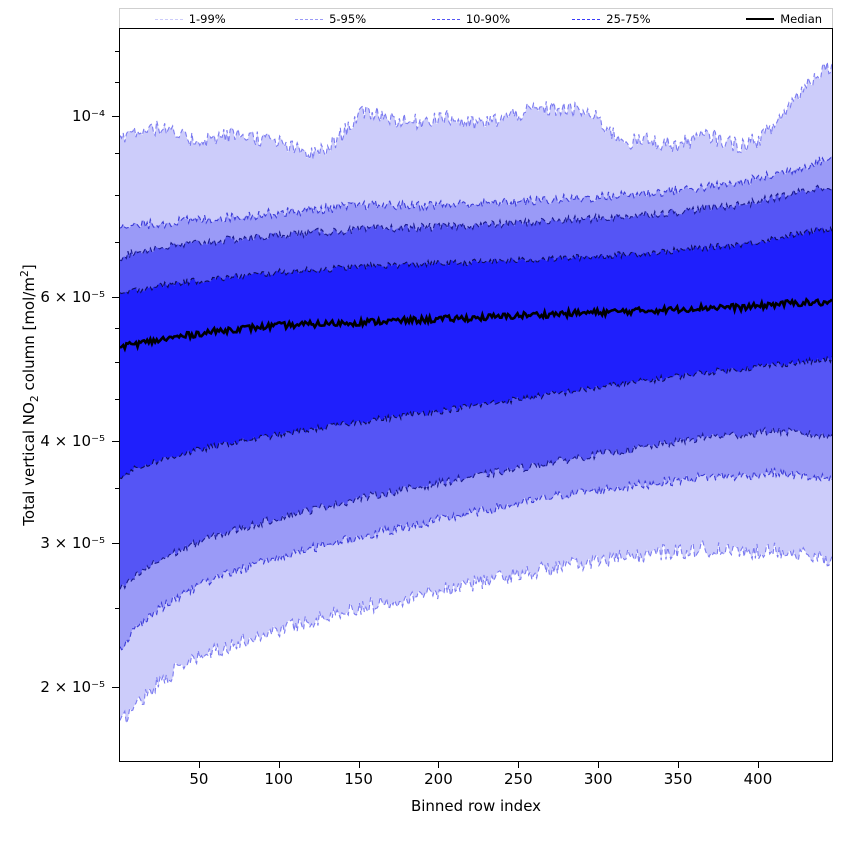  What do you see at coordinates (476, 417) in the screenshot?
I see `boundary-line-p25` at bounding box center [476, 417].